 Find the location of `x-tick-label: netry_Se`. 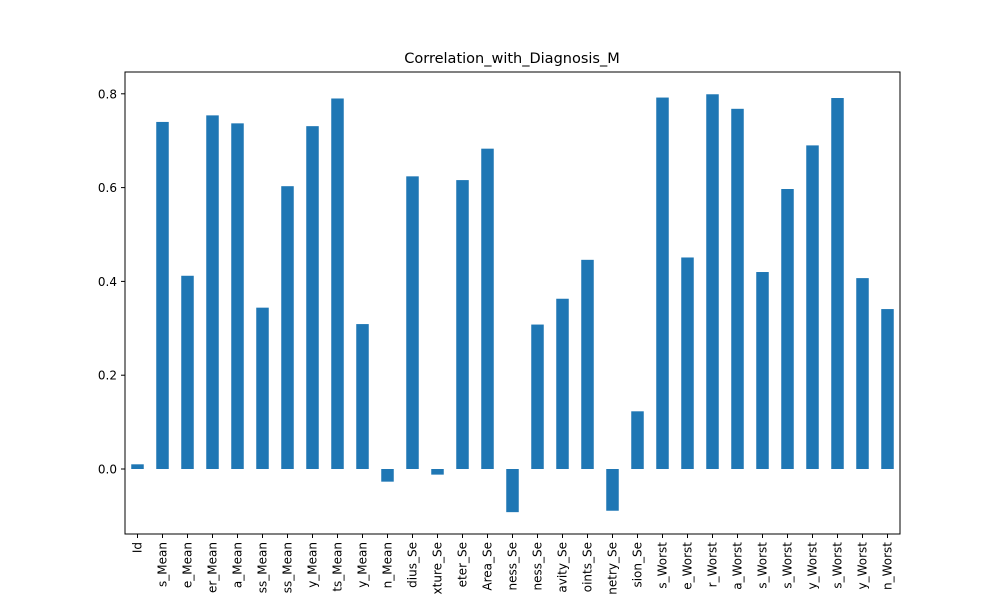

x-tick-label: netry_Se is located at coordinates (613, 568).